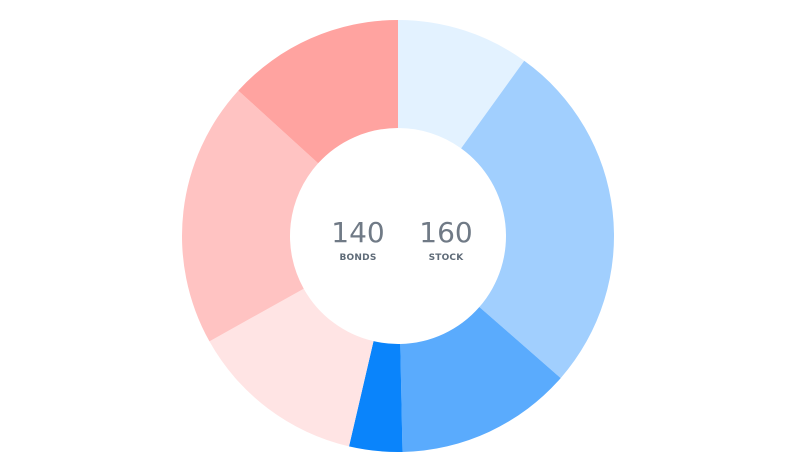 This screenshot has width=800, height=476. Describe the element at coordinates (402, 240) in the screenshot. I see `center-summary: 140 BONDS 160 STOCK` at that location.